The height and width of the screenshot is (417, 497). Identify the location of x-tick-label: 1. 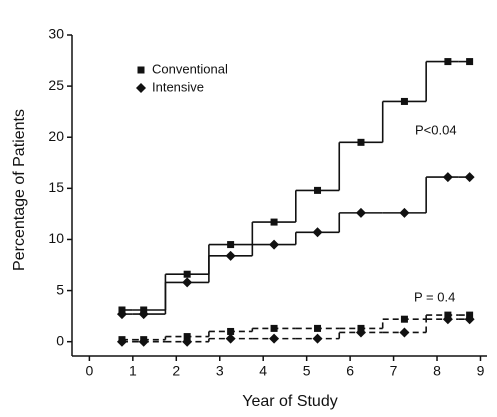
(133, 371).